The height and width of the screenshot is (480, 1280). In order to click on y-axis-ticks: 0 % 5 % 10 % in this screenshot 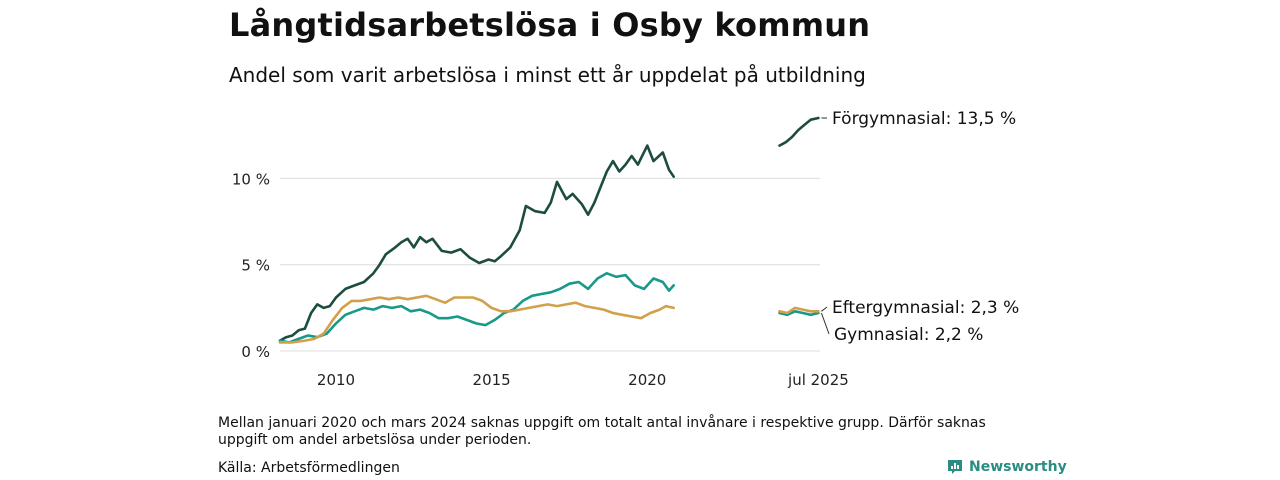, I will do `click(251, 265)`.